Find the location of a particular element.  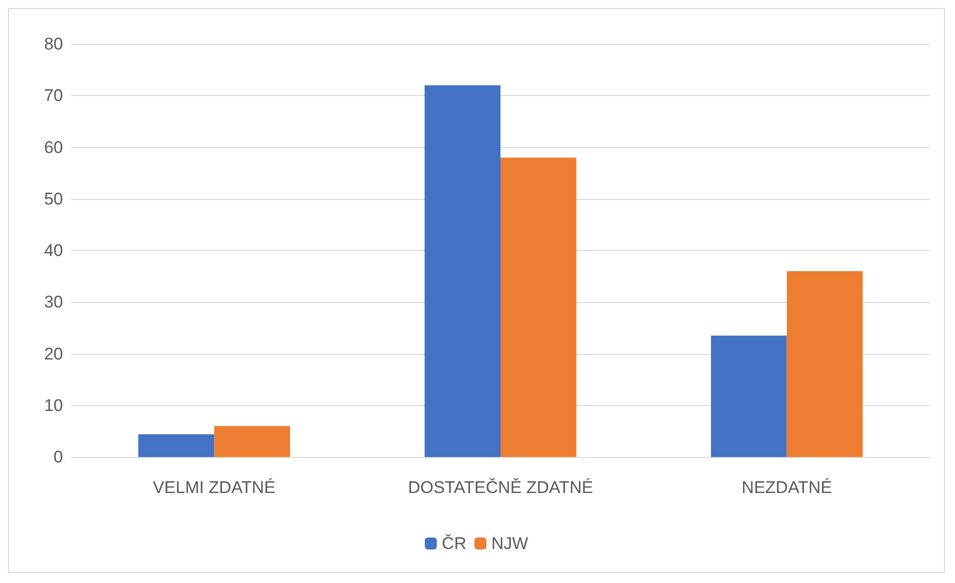

y-tick-label: 60 is located at coordinates (53, 147).